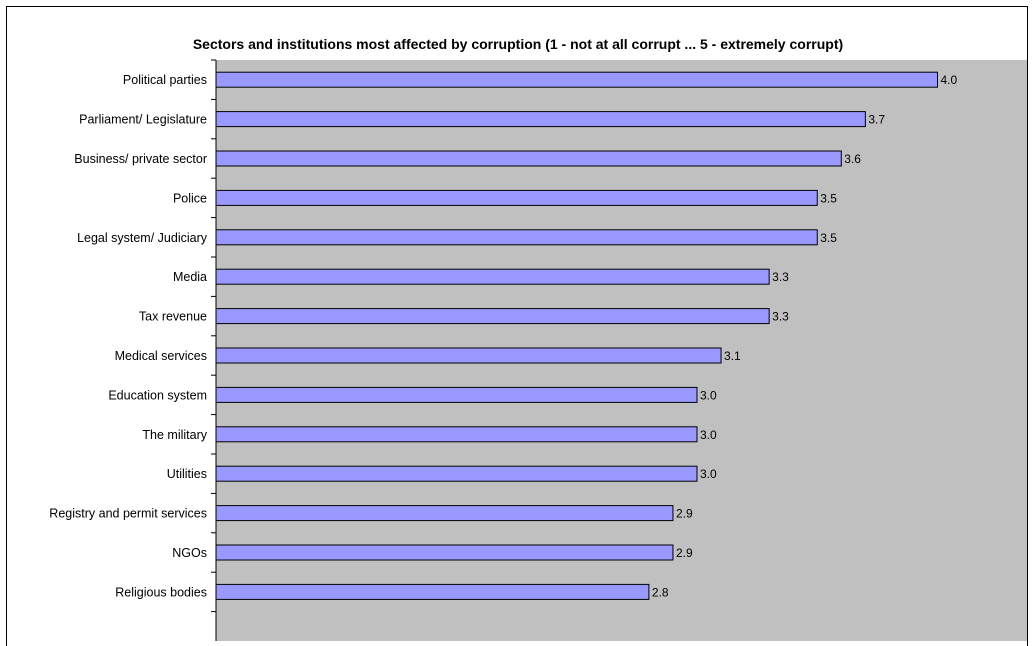 Image resolution: width=1036 pixels, height=646 pixels. I want to click on category-label: Media, so click(190, 277).